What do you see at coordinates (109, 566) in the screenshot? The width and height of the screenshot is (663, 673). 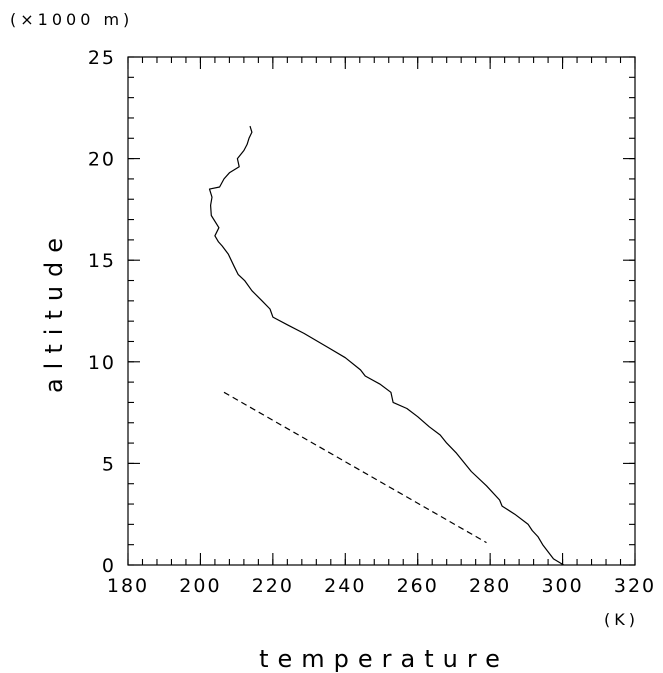 I see `y-tick-label: 0` at bounding box center [109, 566].